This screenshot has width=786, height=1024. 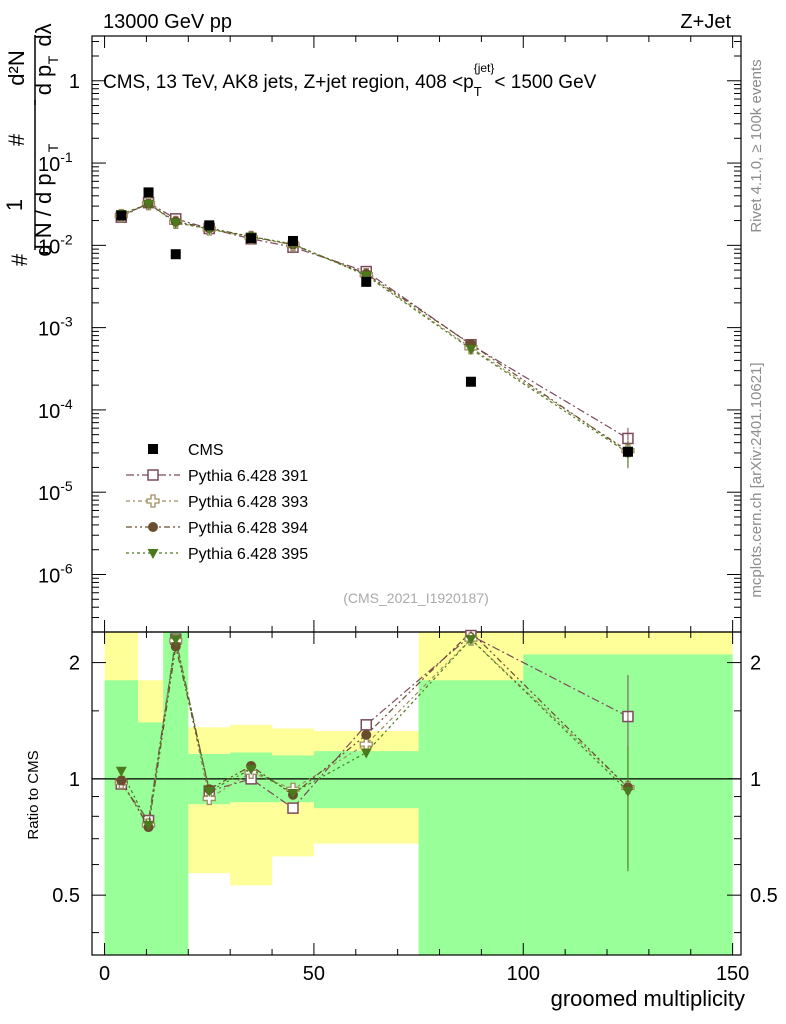 I want to click on ylabel-T1: T, so click(x=53, y=147).